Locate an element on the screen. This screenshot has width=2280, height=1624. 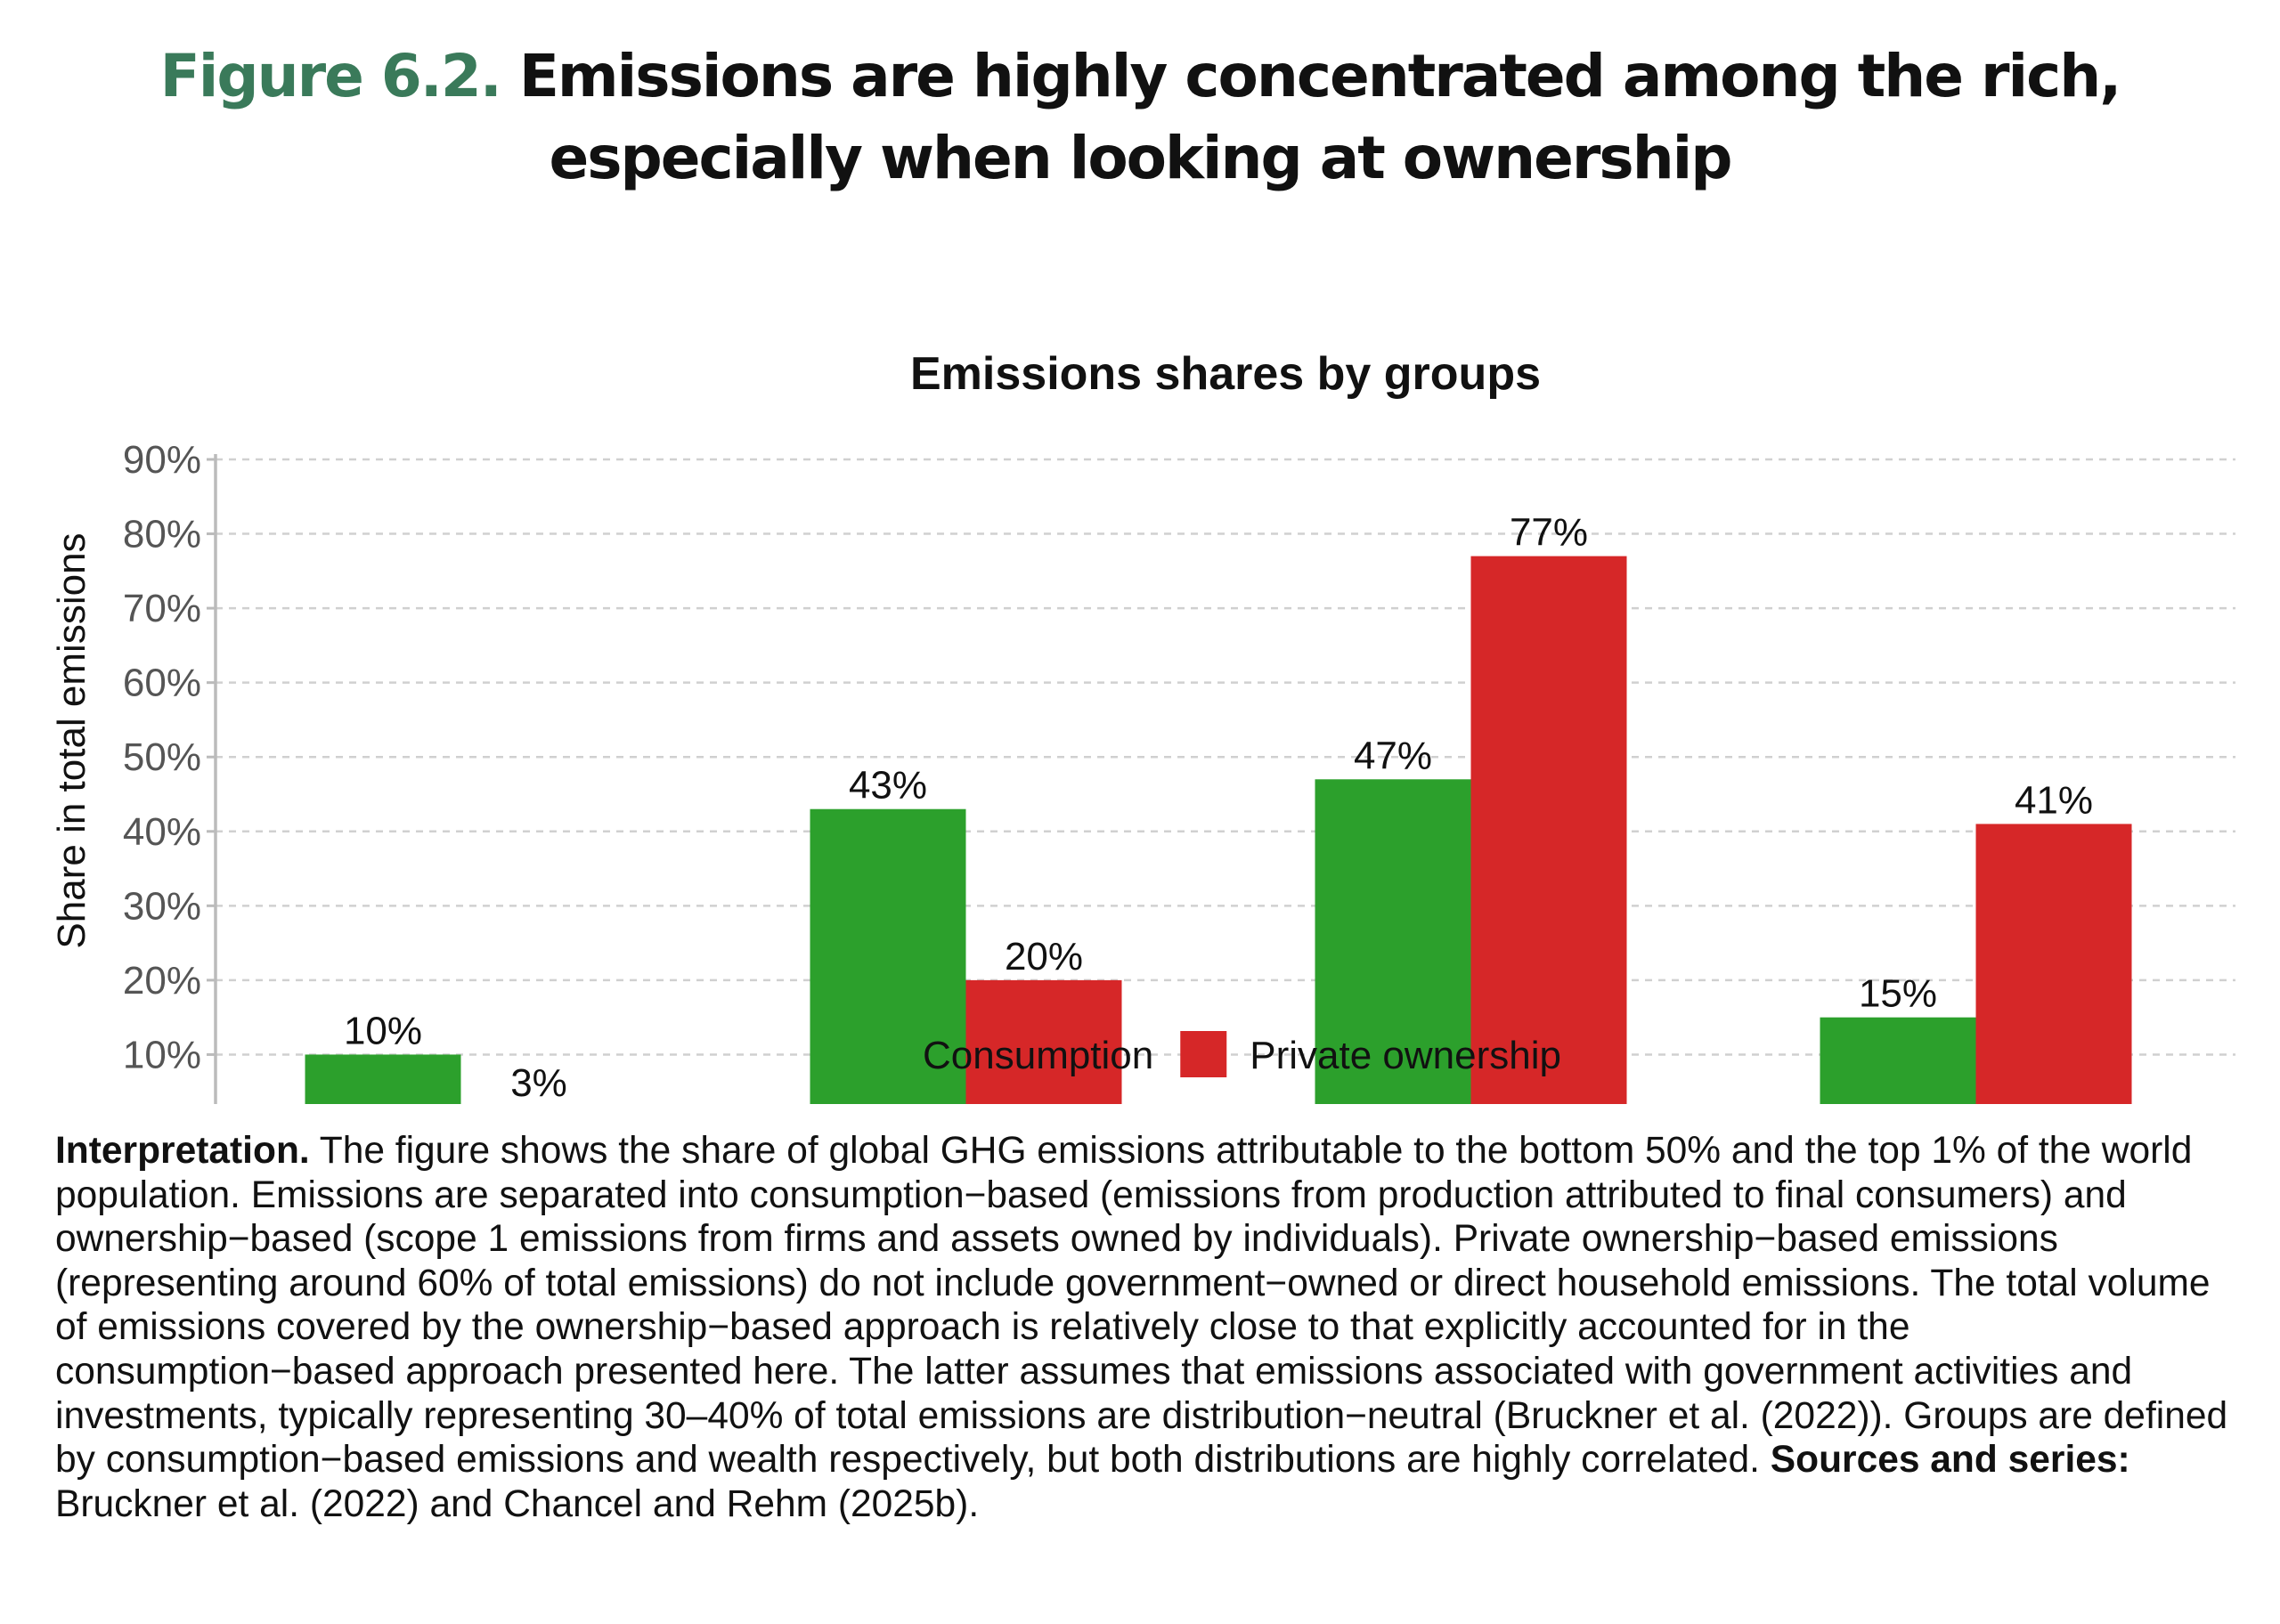
y-tick-label: 80% is located at coordinates (162, 534).